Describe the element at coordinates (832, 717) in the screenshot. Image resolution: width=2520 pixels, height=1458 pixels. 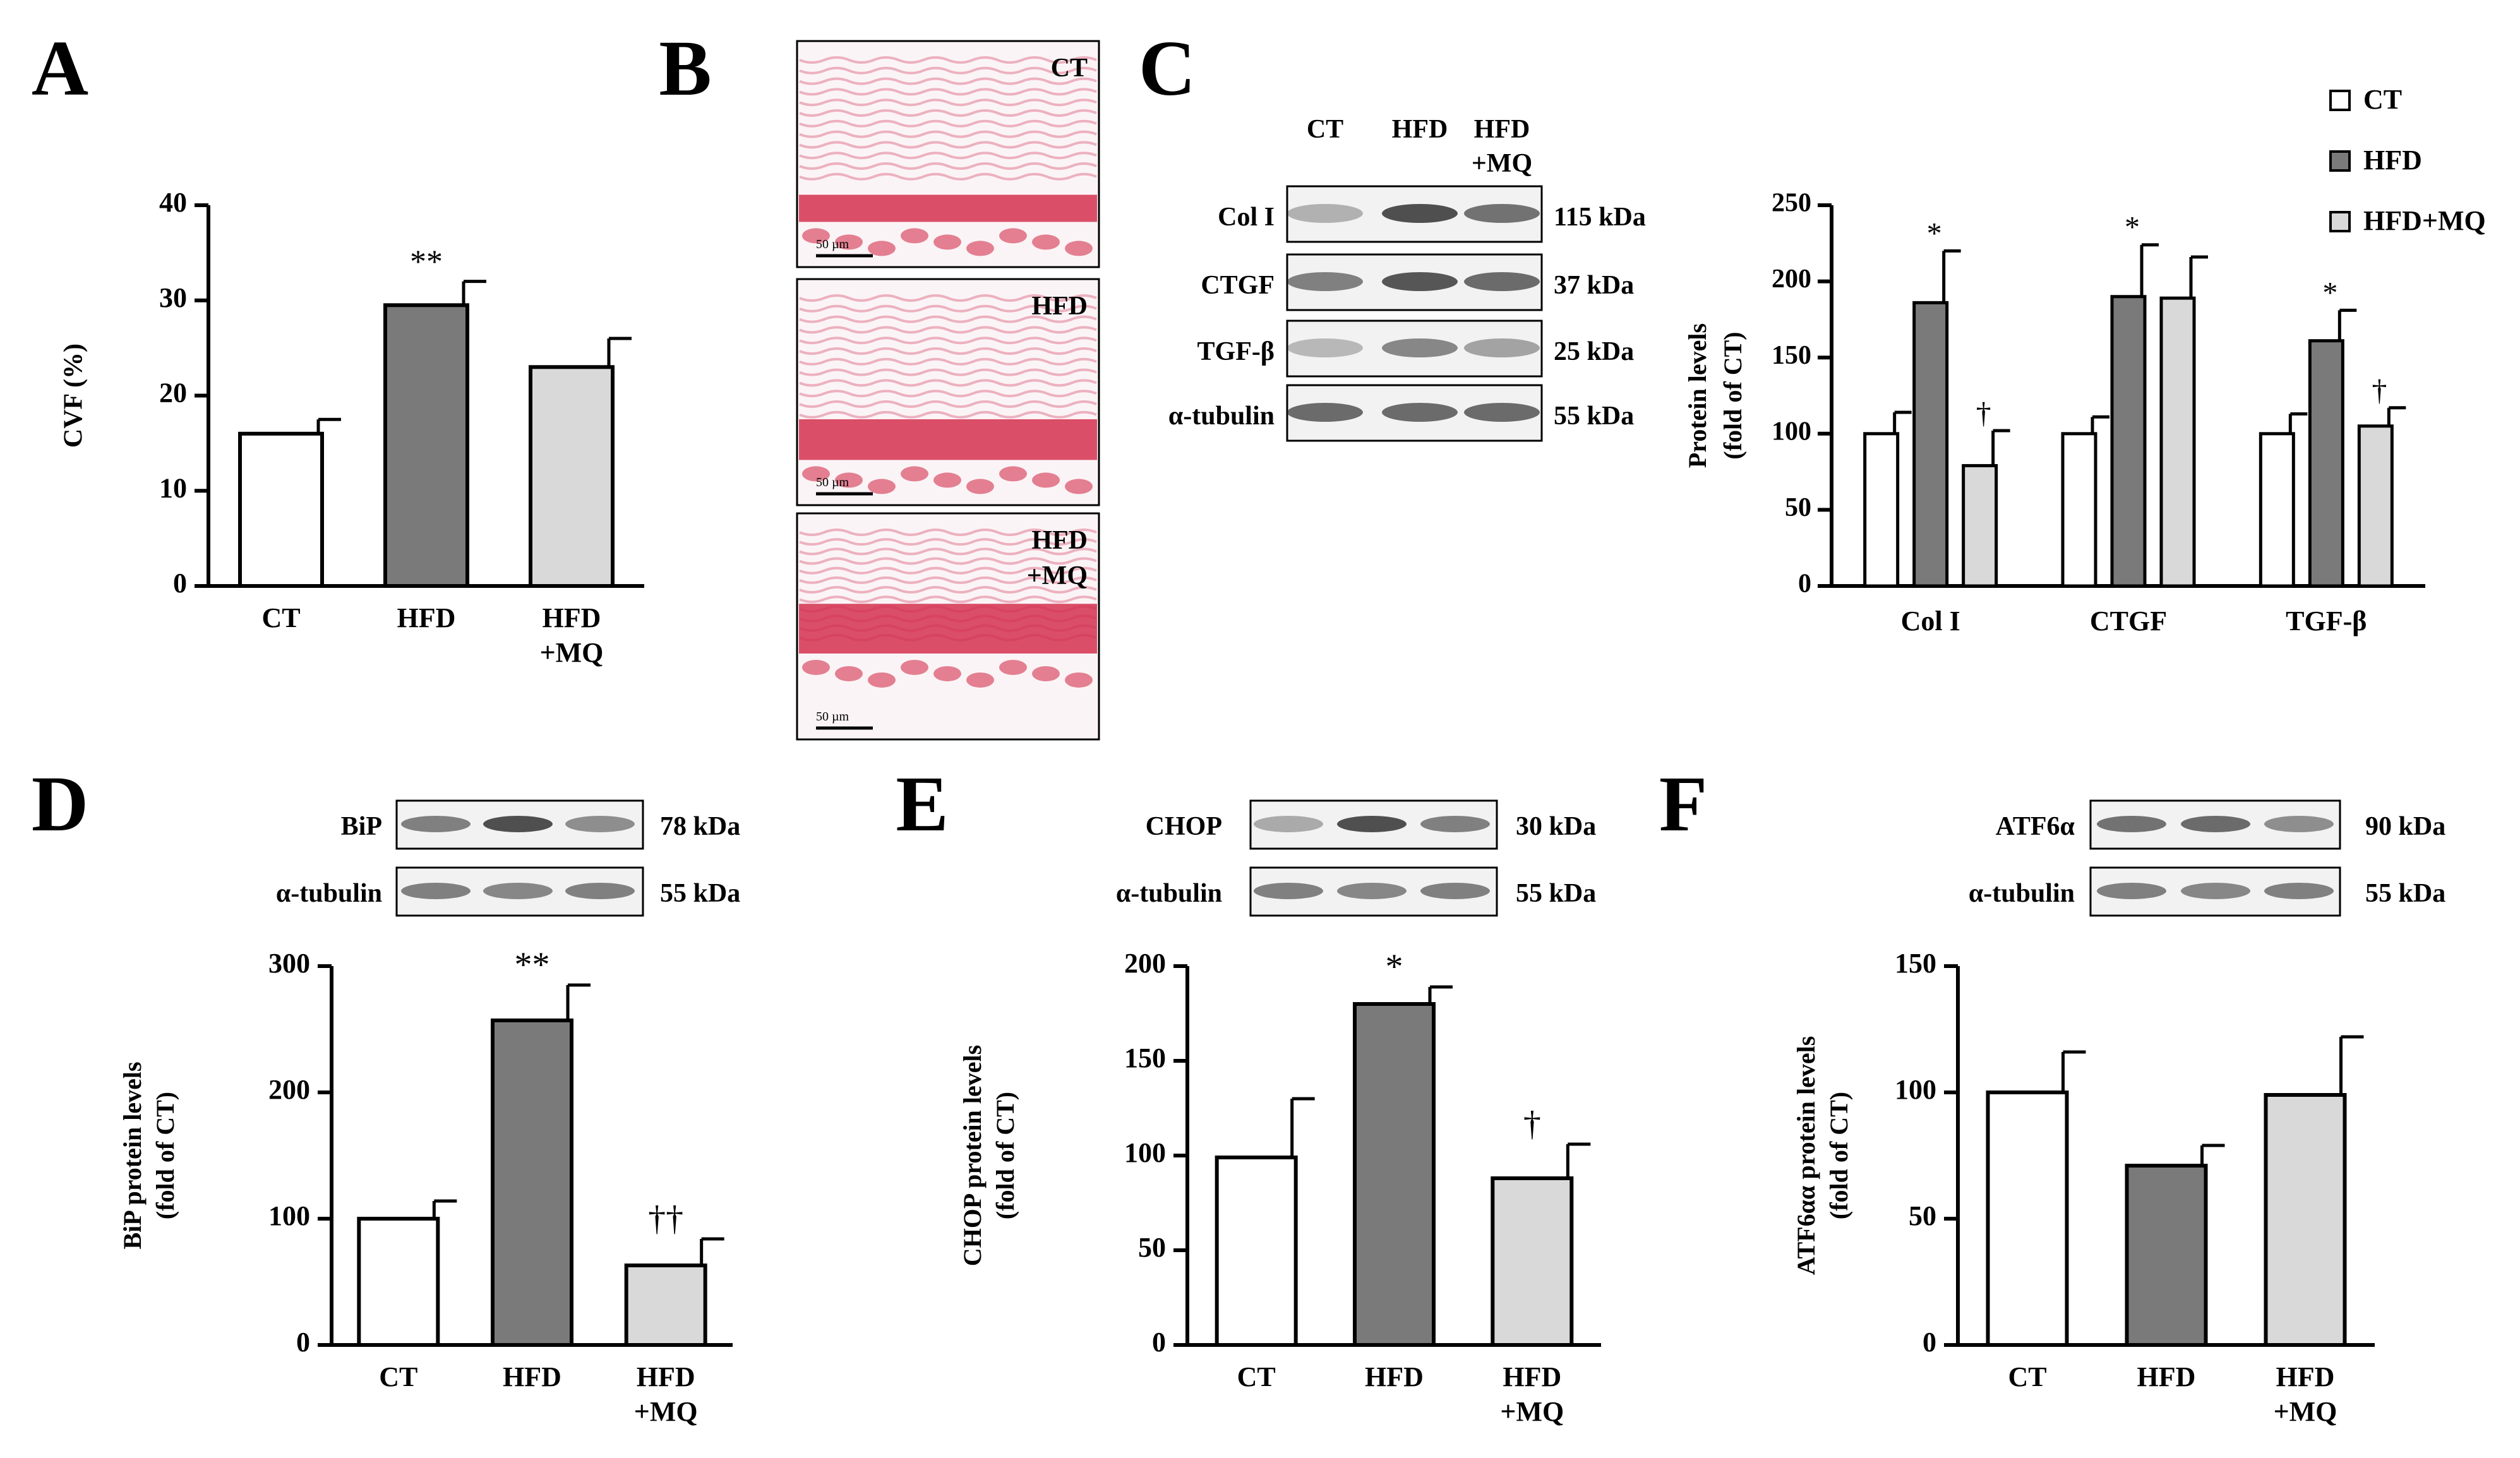
I see `scale-bar-label: 50 µm` at that location.